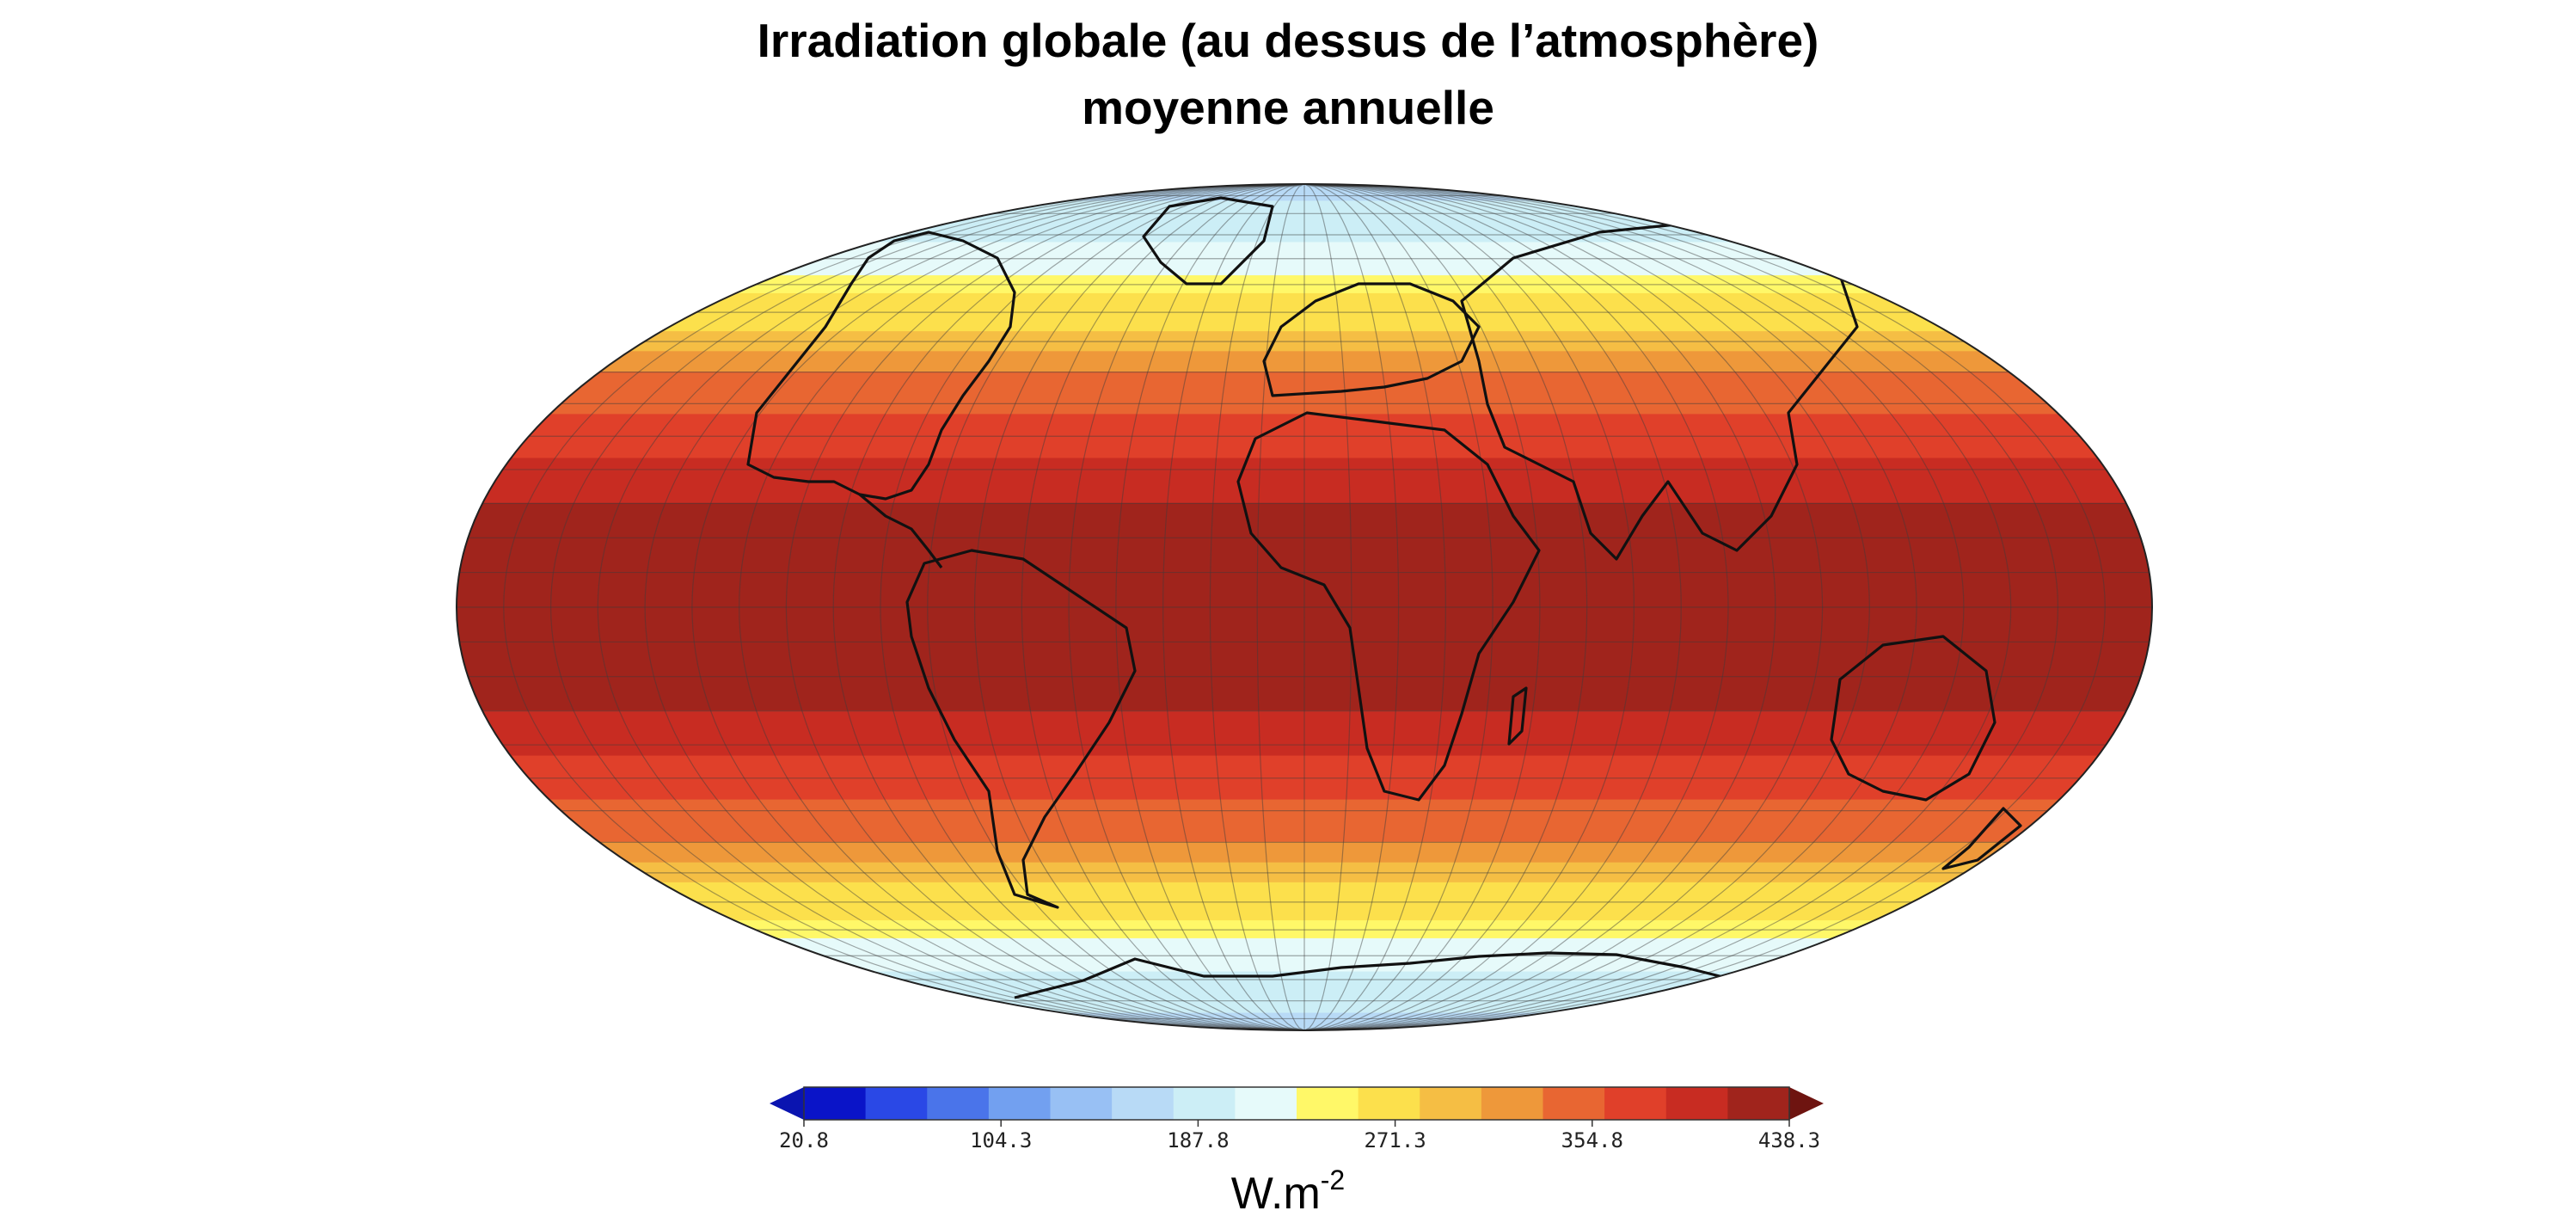  I want to click on madagascar-coast, so click(1518, 716).